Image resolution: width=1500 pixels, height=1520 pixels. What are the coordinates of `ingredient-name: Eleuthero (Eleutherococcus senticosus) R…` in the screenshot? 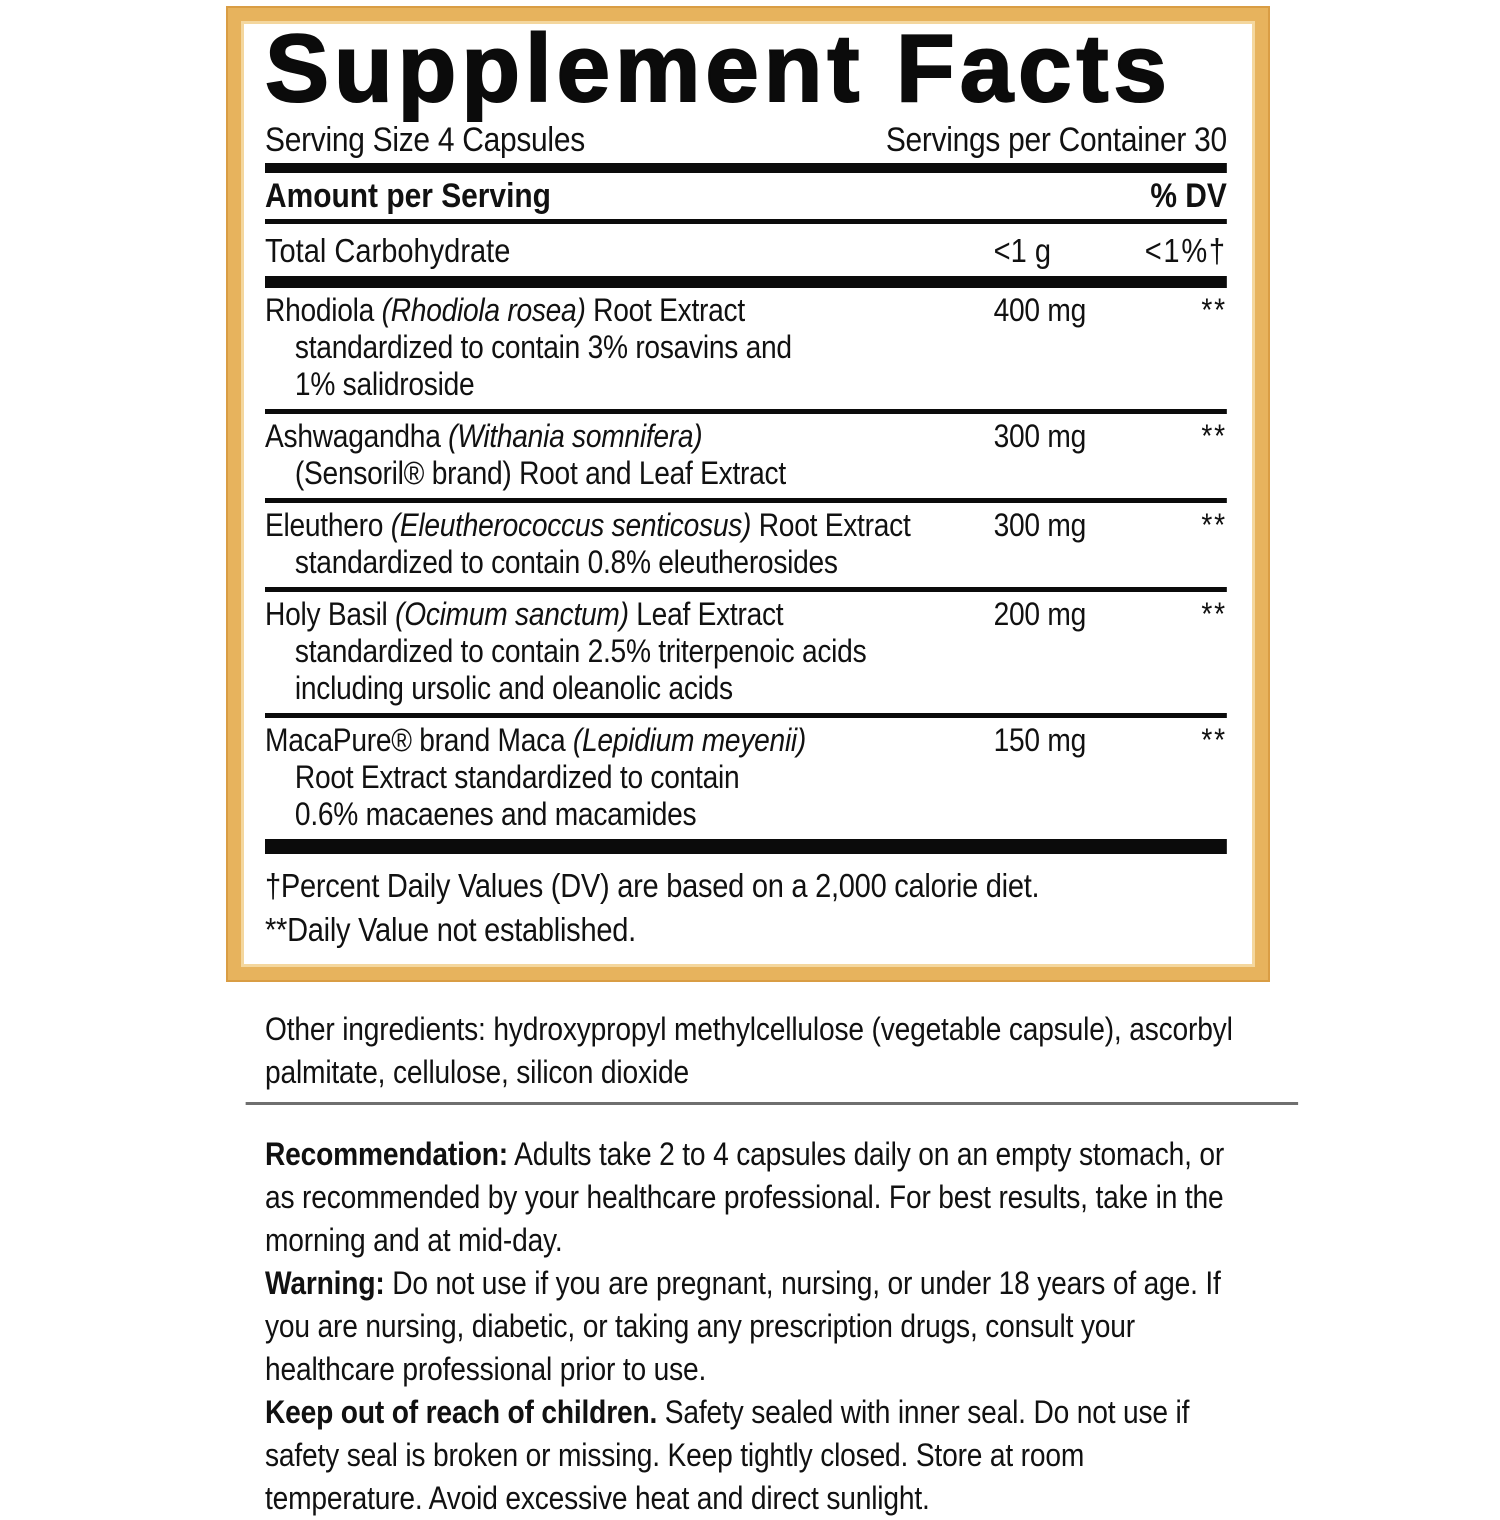 It's located at (588, 525).